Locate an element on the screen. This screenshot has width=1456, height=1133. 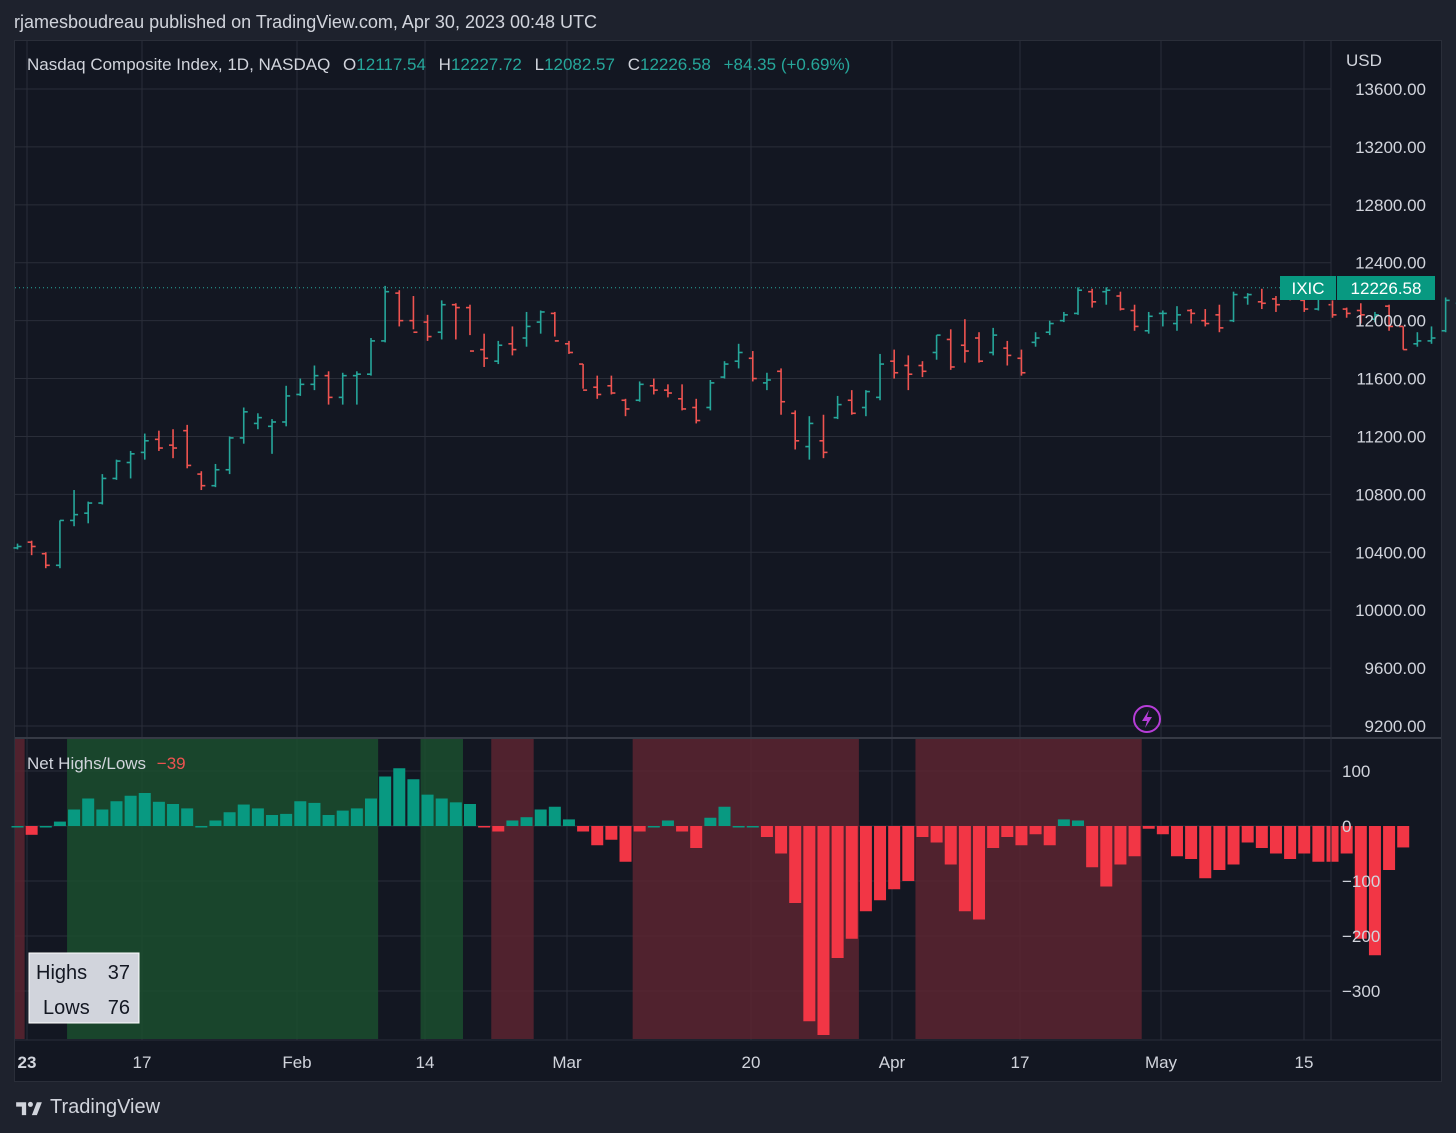
price-tick-label: 11600.00 is located at coordinates (1391, 379).